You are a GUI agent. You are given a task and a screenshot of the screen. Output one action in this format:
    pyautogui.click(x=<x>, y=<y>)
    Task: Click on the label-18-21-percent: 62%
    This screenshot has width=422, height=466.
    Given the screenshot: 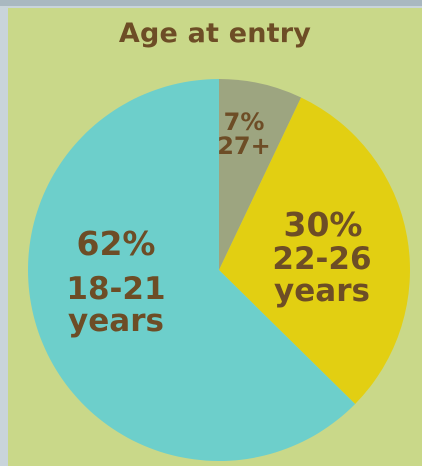 What is the action you would take?
    pyautogui.click(x=116, y=243)
    